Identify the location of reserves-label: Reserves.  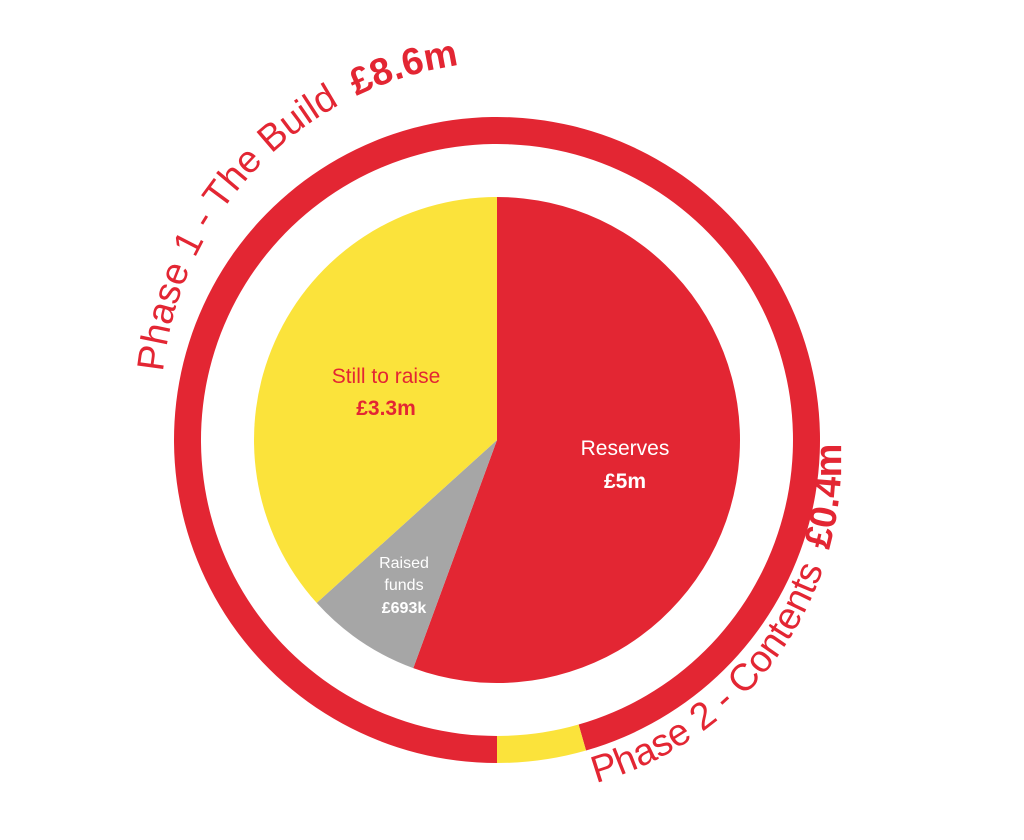
(625, 448).